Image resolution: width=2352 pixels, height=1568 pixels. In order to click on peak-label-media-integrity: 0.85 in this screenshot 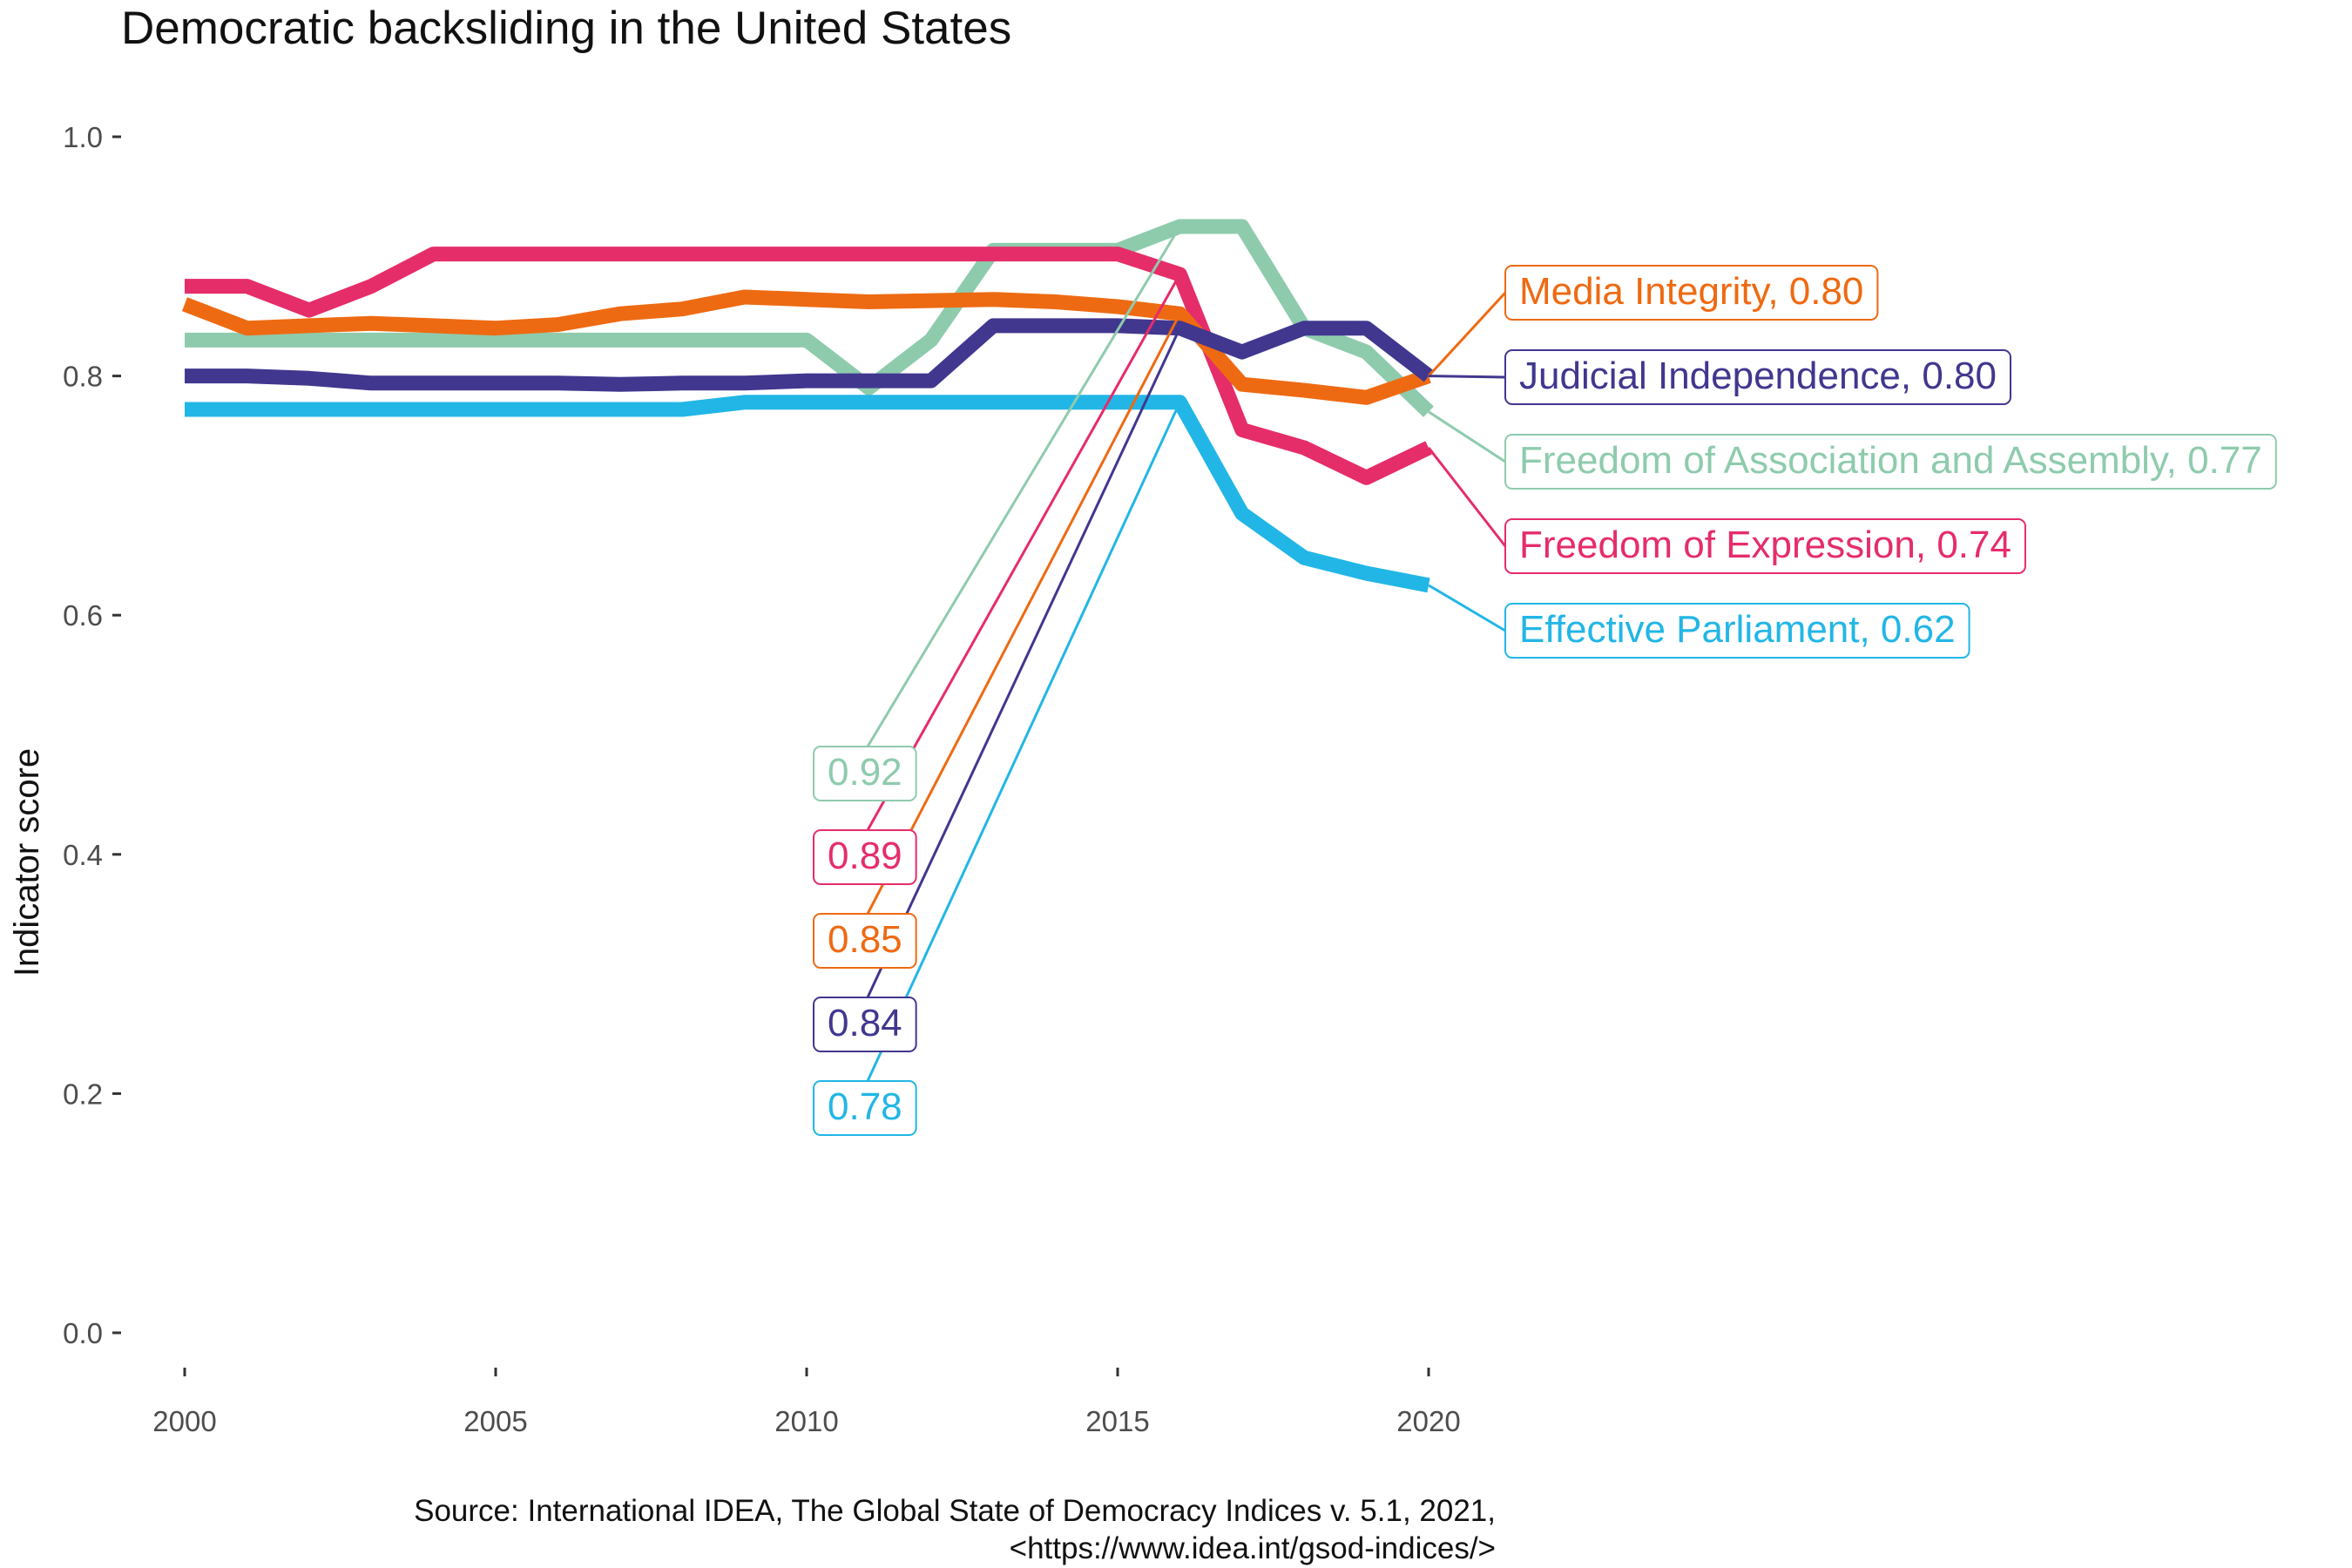, I will do `click(865, 941)`.